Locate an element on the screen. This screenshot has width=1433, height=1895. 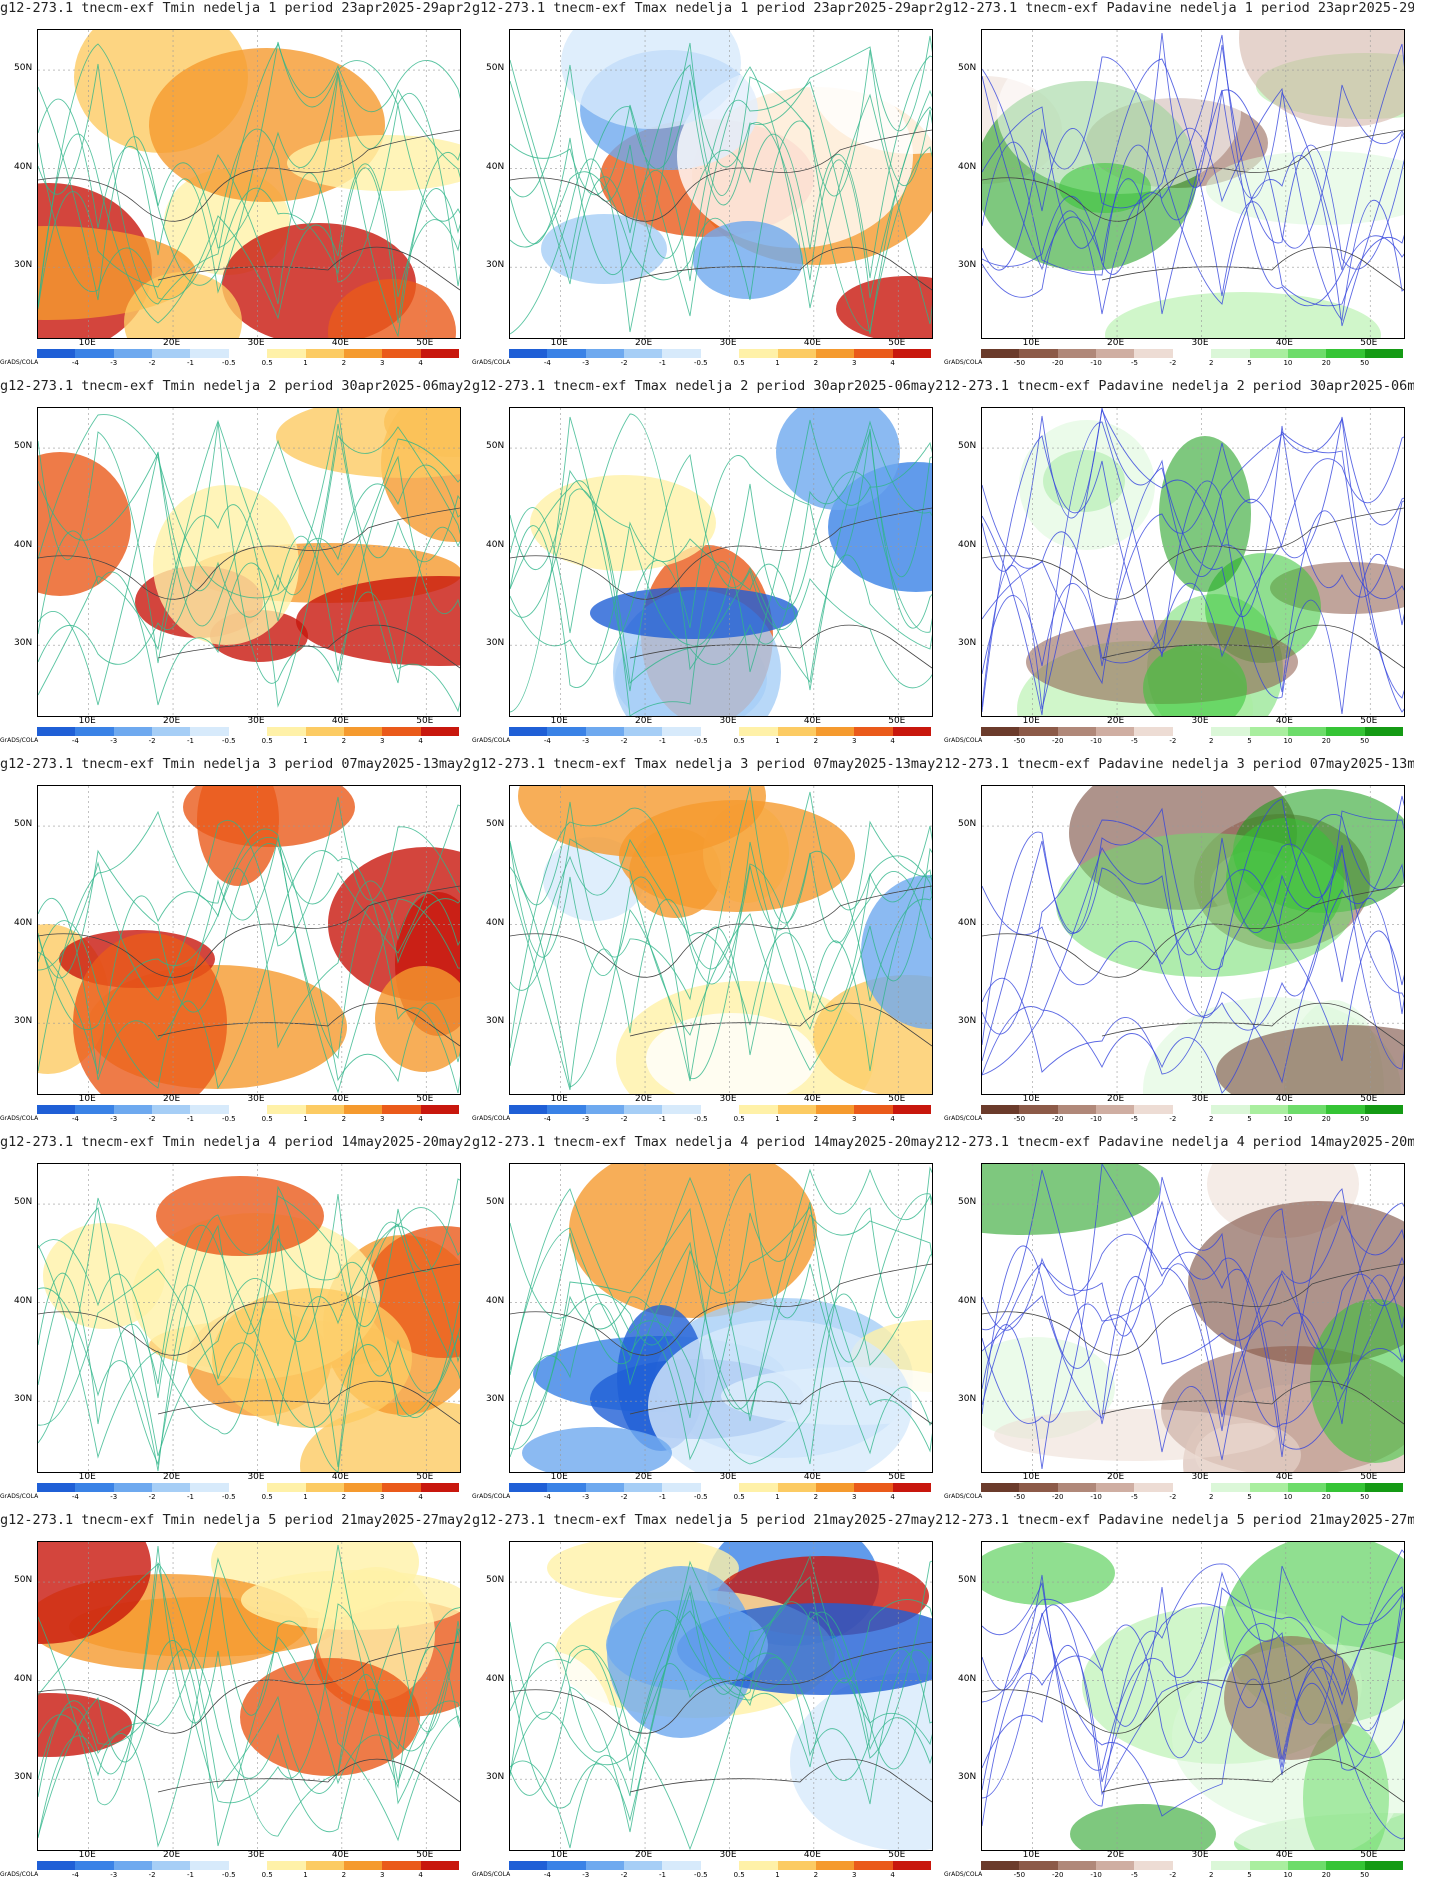
colorbar-tick-label: -50 is located at coordinates (1019, 1875).